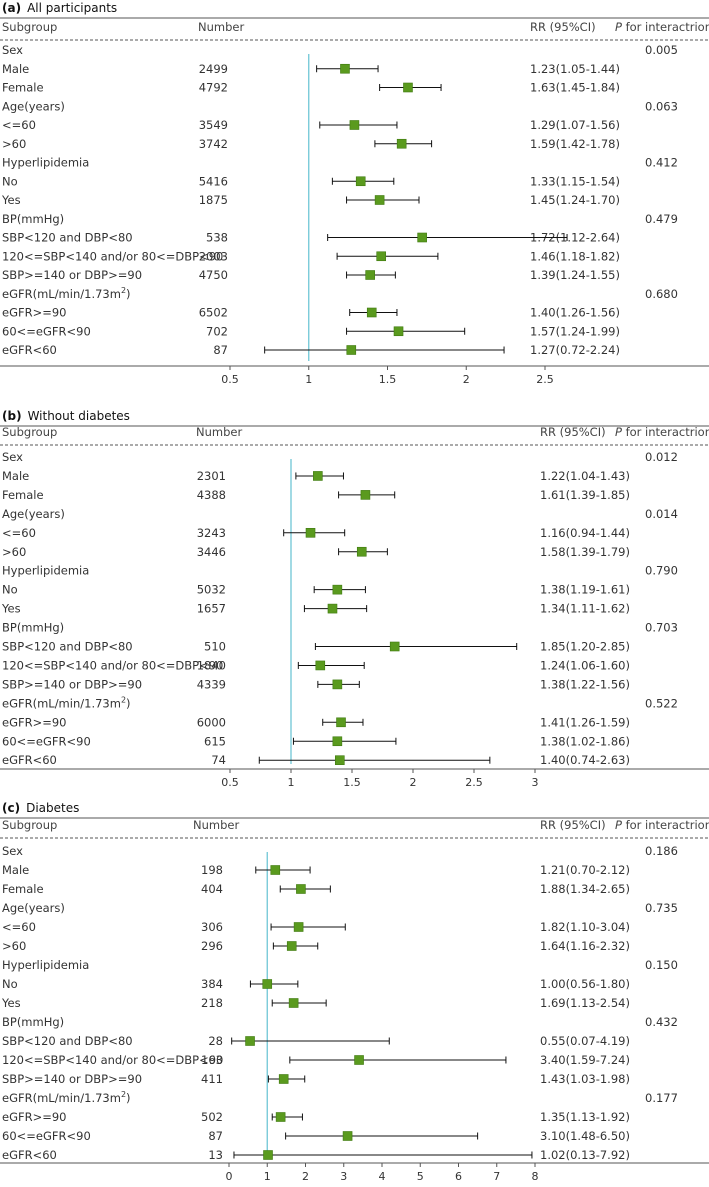 This screenshot has height=1187, width=709. What do you see at coordinates (466, 379) in the screenshot?
I see `x-tick-label: 2` at bounding box center [466, 379].